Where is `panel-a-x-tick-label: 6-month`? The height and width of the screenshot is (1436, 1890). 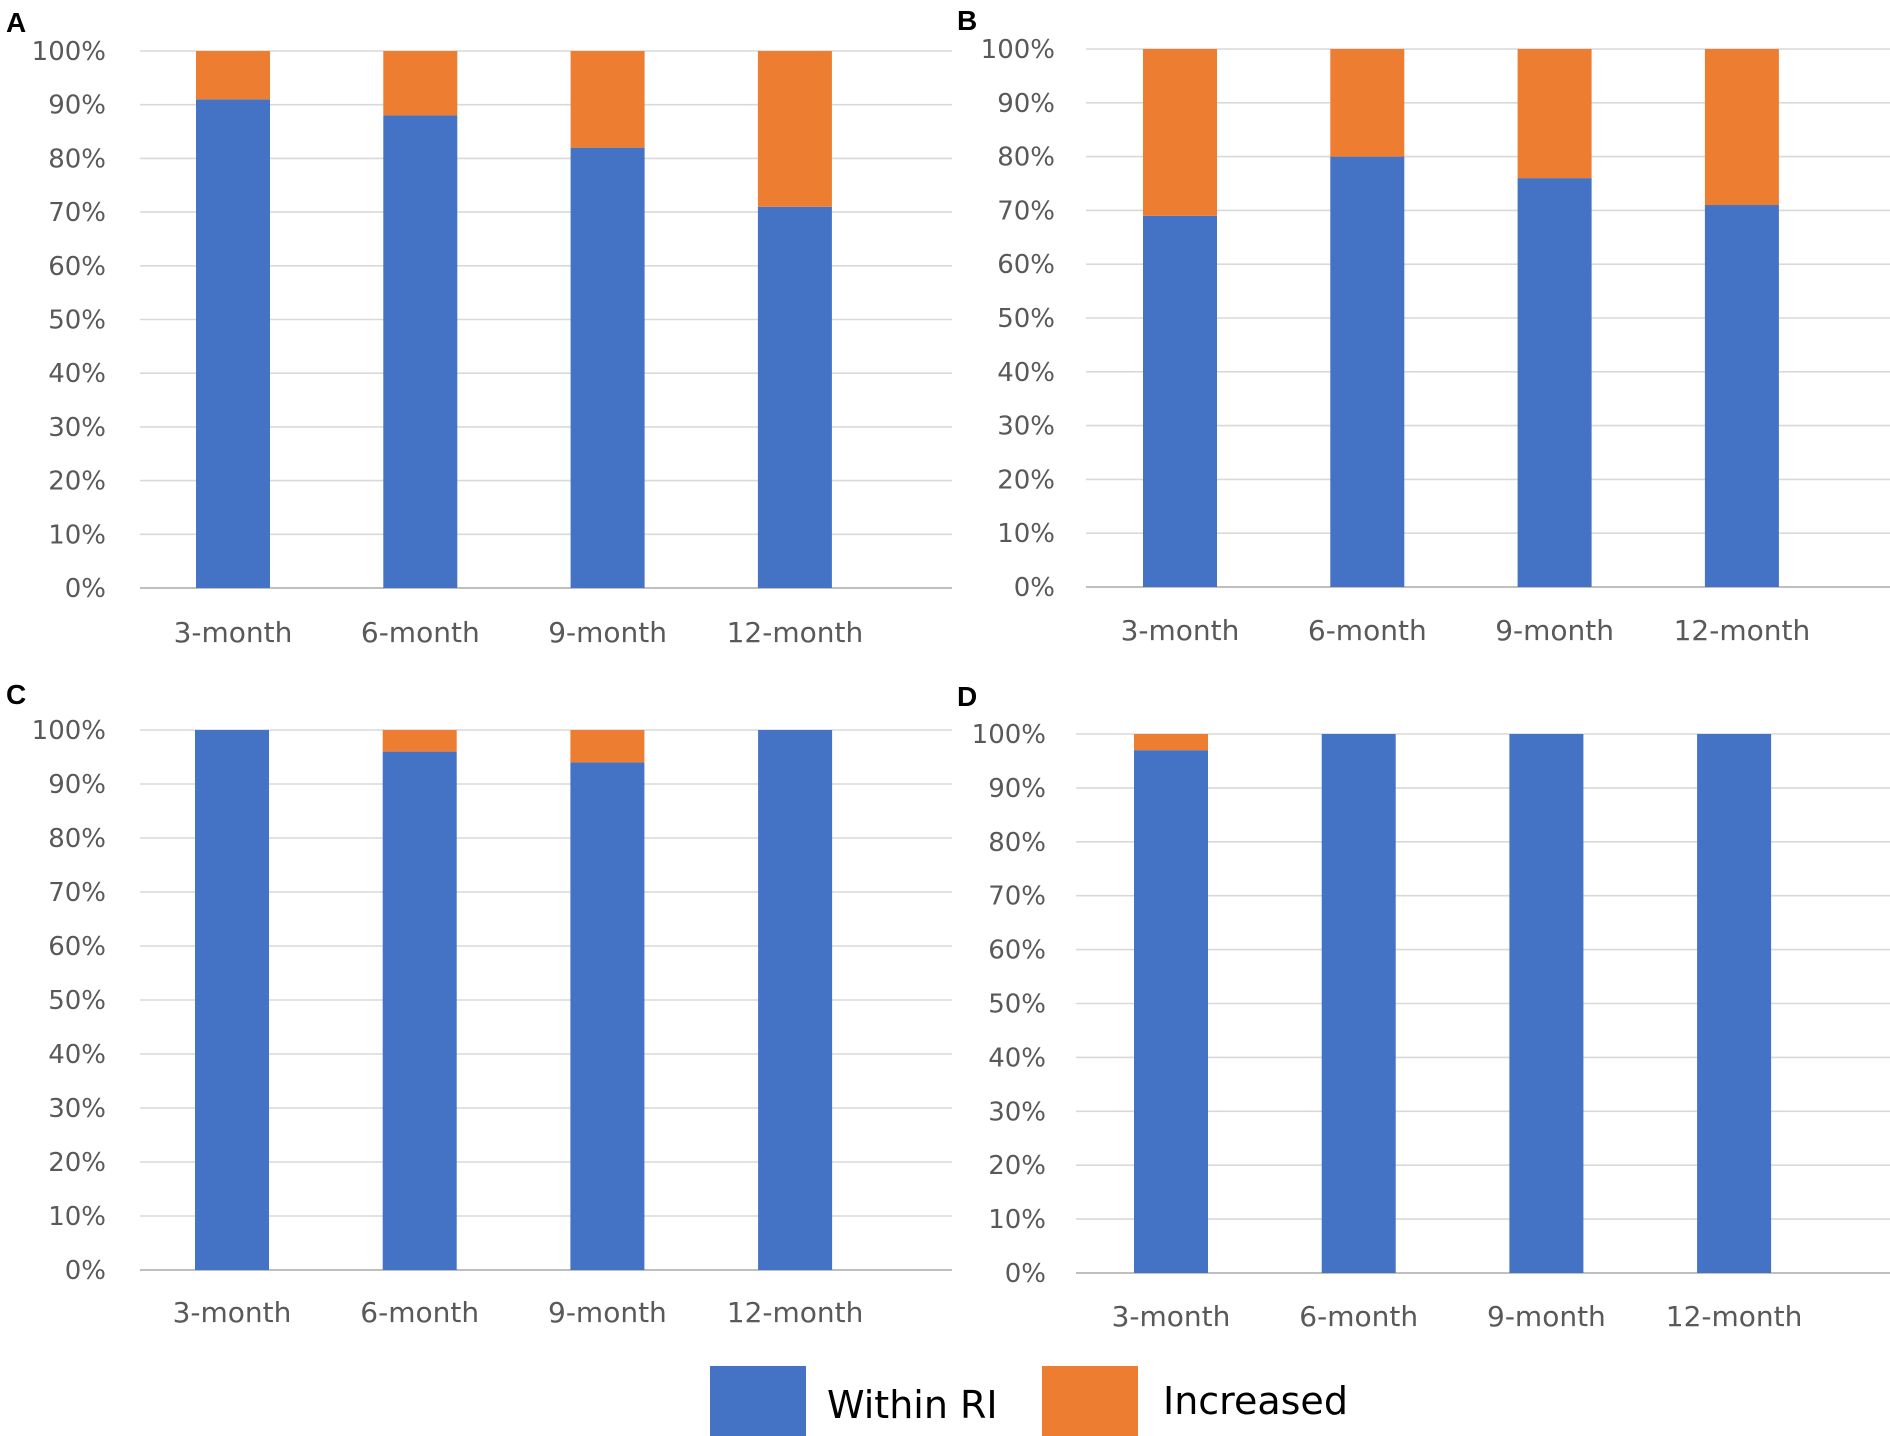 panel-a-x-tick-label: 6-month is located at coordinates (420, 632).